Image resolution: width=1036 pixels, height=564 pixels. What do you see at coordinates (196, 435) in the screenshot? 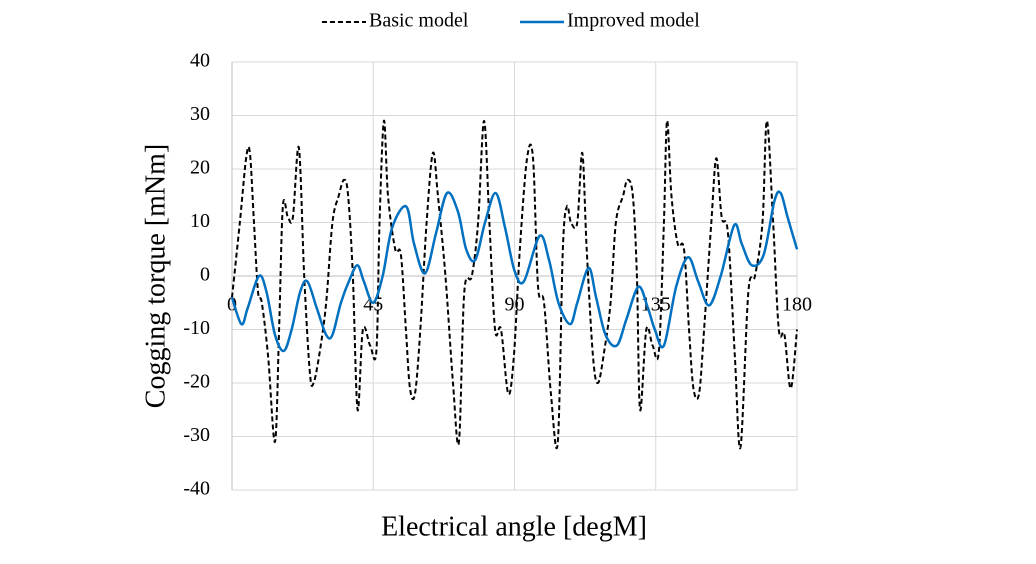
I see `y-tick-label: -30` at bounding box center [196, 435].